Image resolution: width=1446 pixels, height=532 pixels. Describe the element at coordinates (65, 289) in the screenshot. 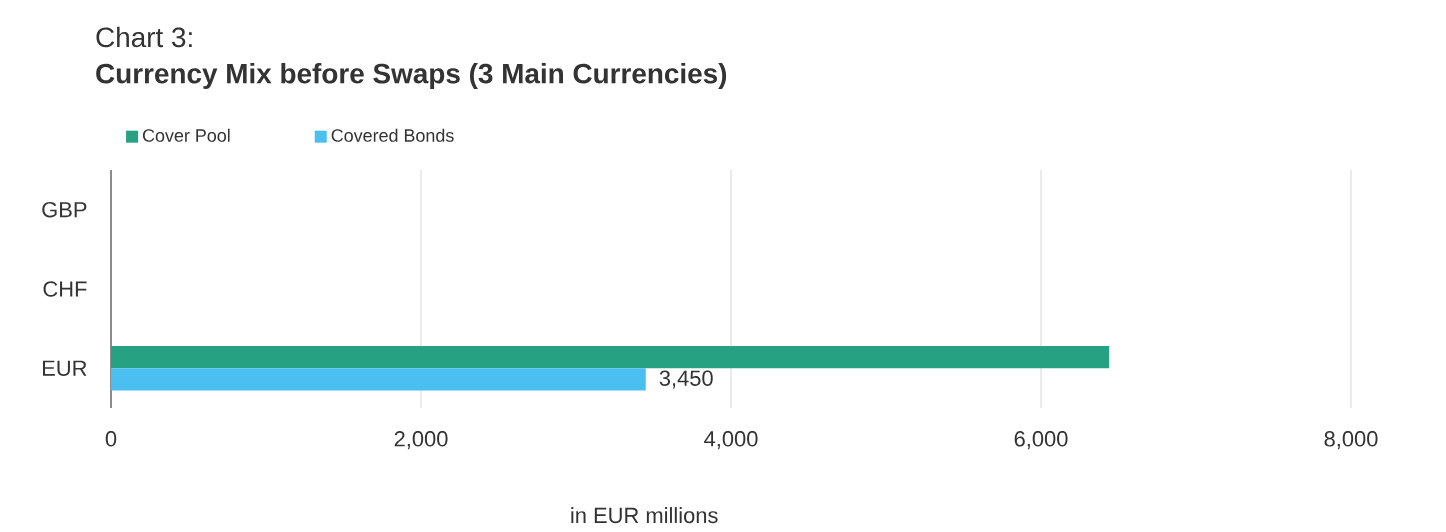

I see `y-tick-label: CHF` at that location.